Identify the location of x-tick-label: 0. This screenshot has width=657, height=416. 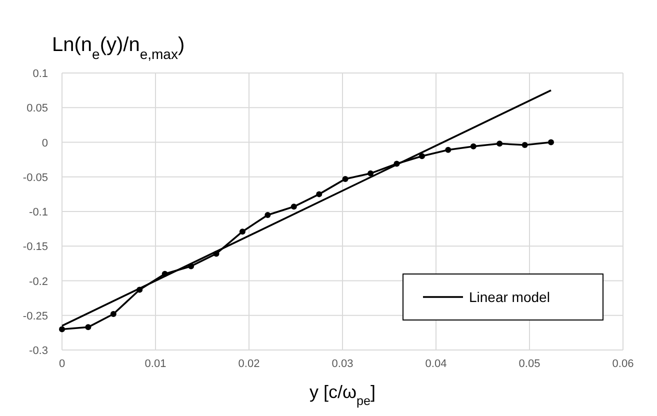
(62, 364).